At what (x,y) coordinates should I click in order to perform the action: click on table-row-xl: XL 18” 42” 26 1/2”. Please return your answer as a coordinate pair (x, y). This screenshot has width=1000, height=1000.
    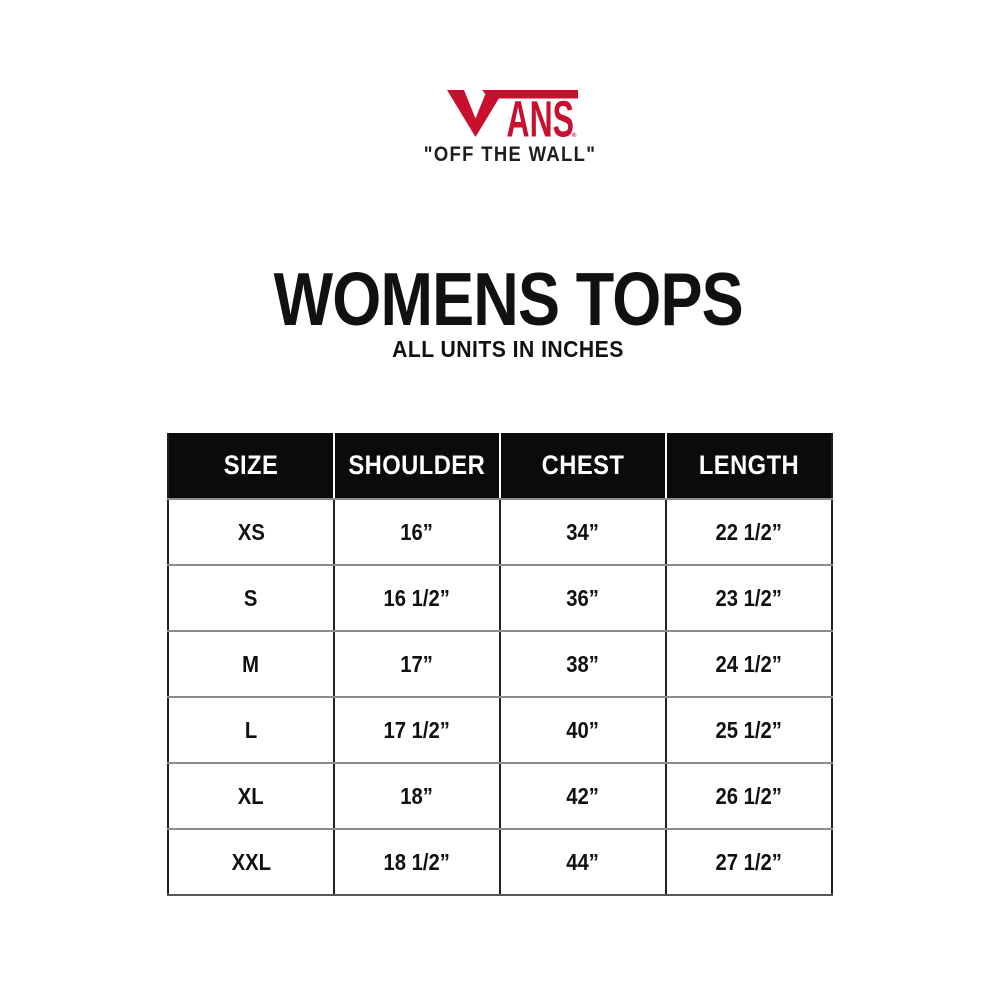
    Looking at the image, I should click on (500, 796).